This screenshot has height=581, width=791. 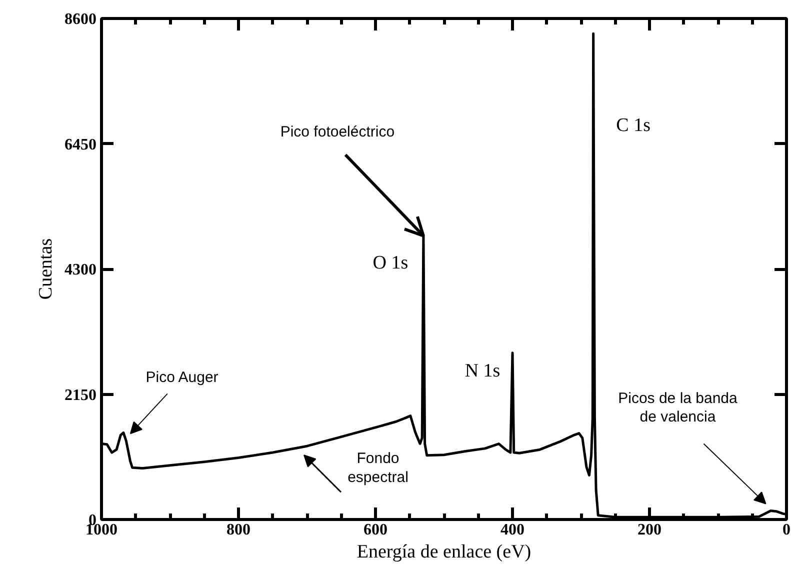 I want to click on x-tick-label: 400, so click(x=512, y=530).